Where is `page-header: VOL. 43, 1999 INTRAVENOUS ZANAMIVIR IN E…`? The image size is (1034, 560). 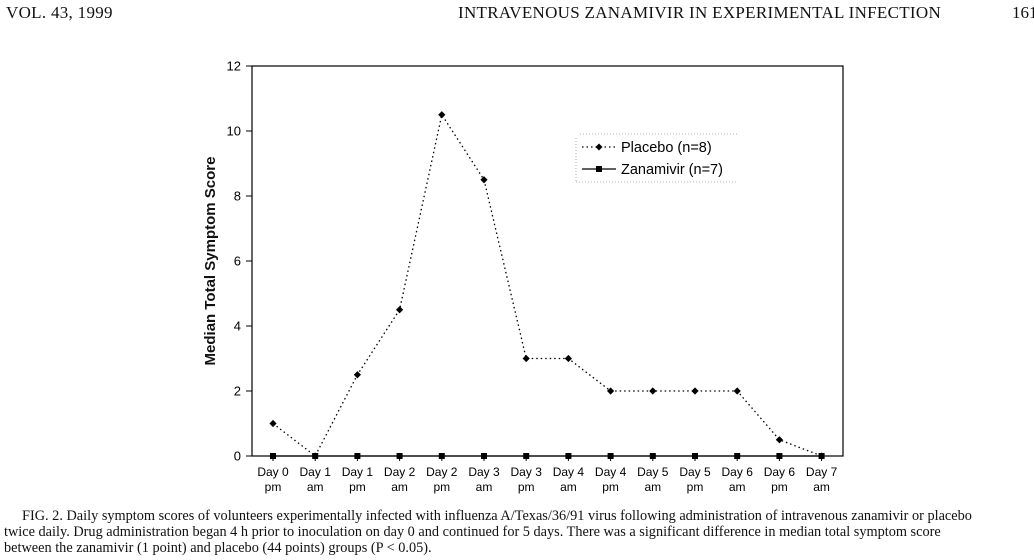 page-header: VOL. 43, 1999 INTRAVENOUS ZANAMIVIR IN E… is located at coordinates (517, 13).